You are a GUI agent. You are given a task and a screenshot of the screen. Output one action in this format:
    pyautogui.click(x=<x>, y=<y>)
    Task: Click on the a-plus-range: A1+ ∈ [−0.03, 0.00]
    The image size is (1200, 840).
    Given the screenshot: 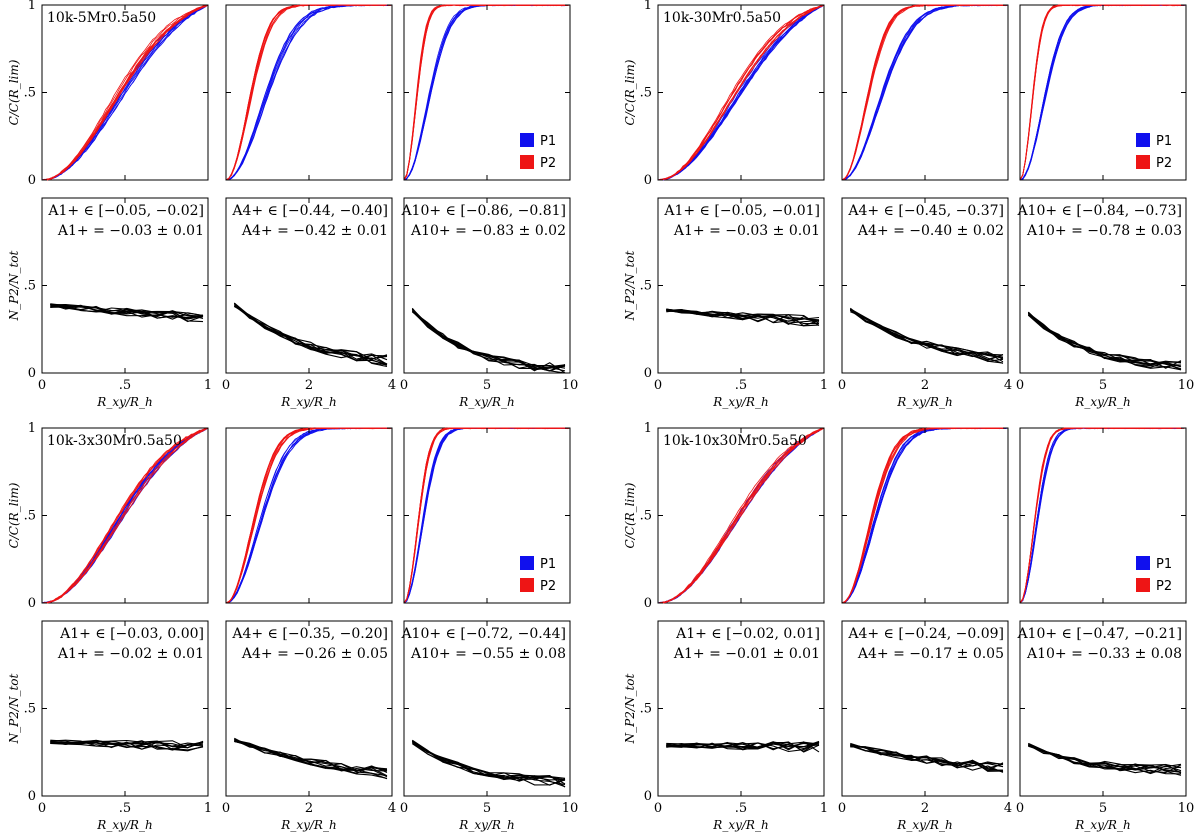 What is the action you would take?
    pyautogui.click(x=131, y=634)
    